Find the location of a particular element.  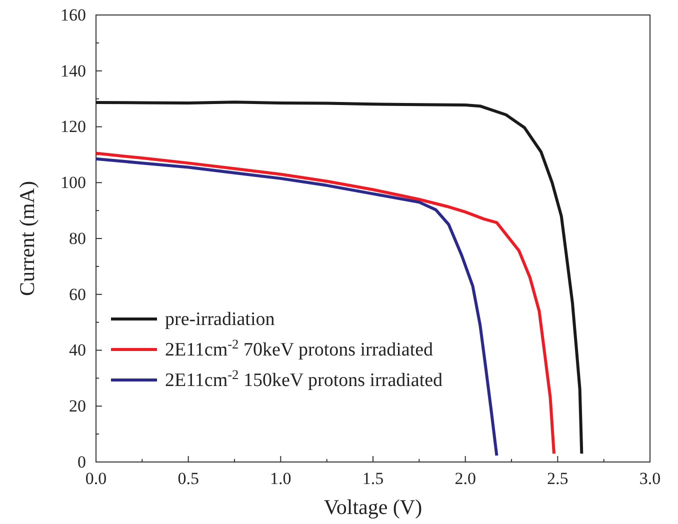

legend-label: 2E11cm$^{-2}$ 150keV protons irradiated is located at coordinates (304, 378).